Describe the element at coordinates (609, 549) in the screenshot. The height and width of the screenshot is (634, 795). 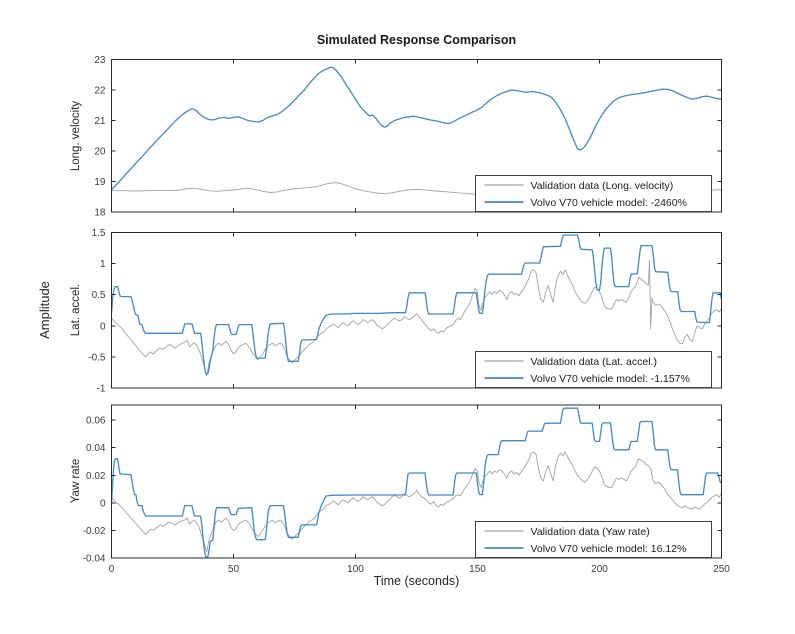
I see `legend-label-yaw-rate-model: Volvo V70 vehicle model: 16.12%` at that location.